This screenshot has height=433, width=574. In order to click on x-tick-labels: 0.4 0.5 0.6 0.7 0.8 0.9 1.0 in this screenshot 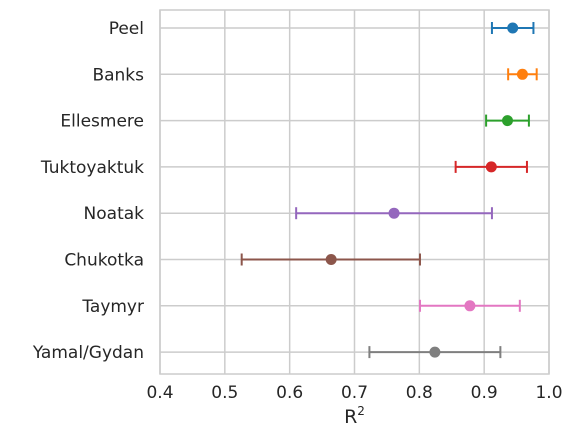, I will do `click(354, 393)`.